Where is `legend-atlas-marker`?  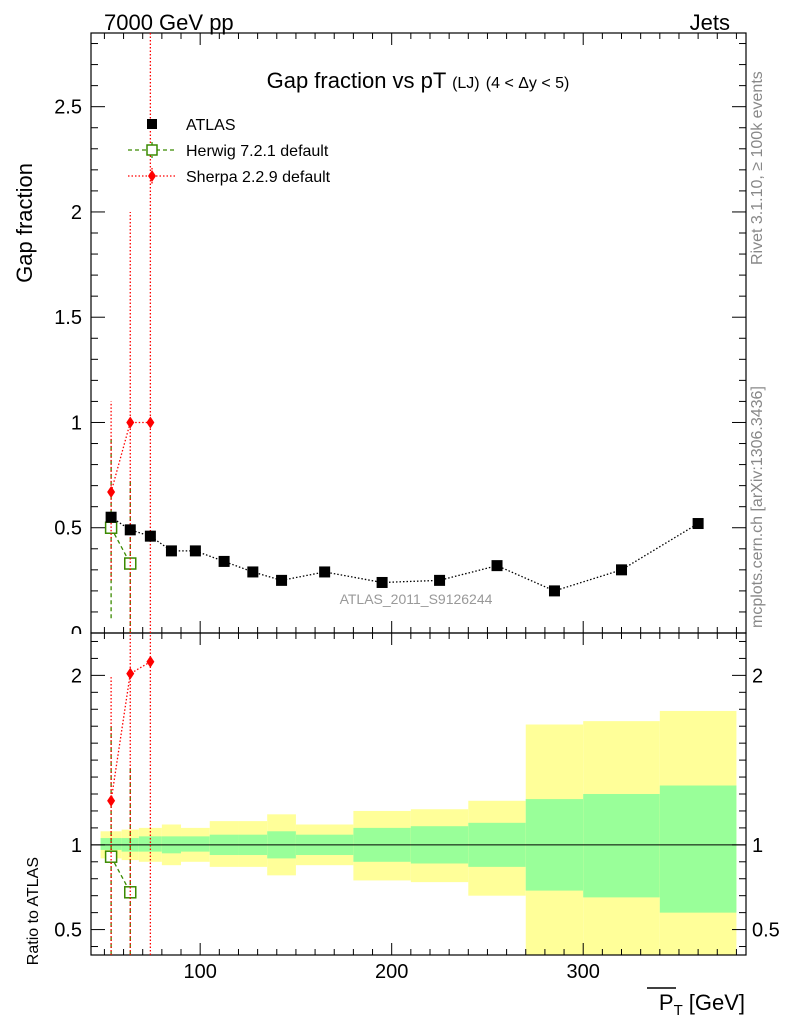 legend-atlas-marker is located at coordinates (152, 124).